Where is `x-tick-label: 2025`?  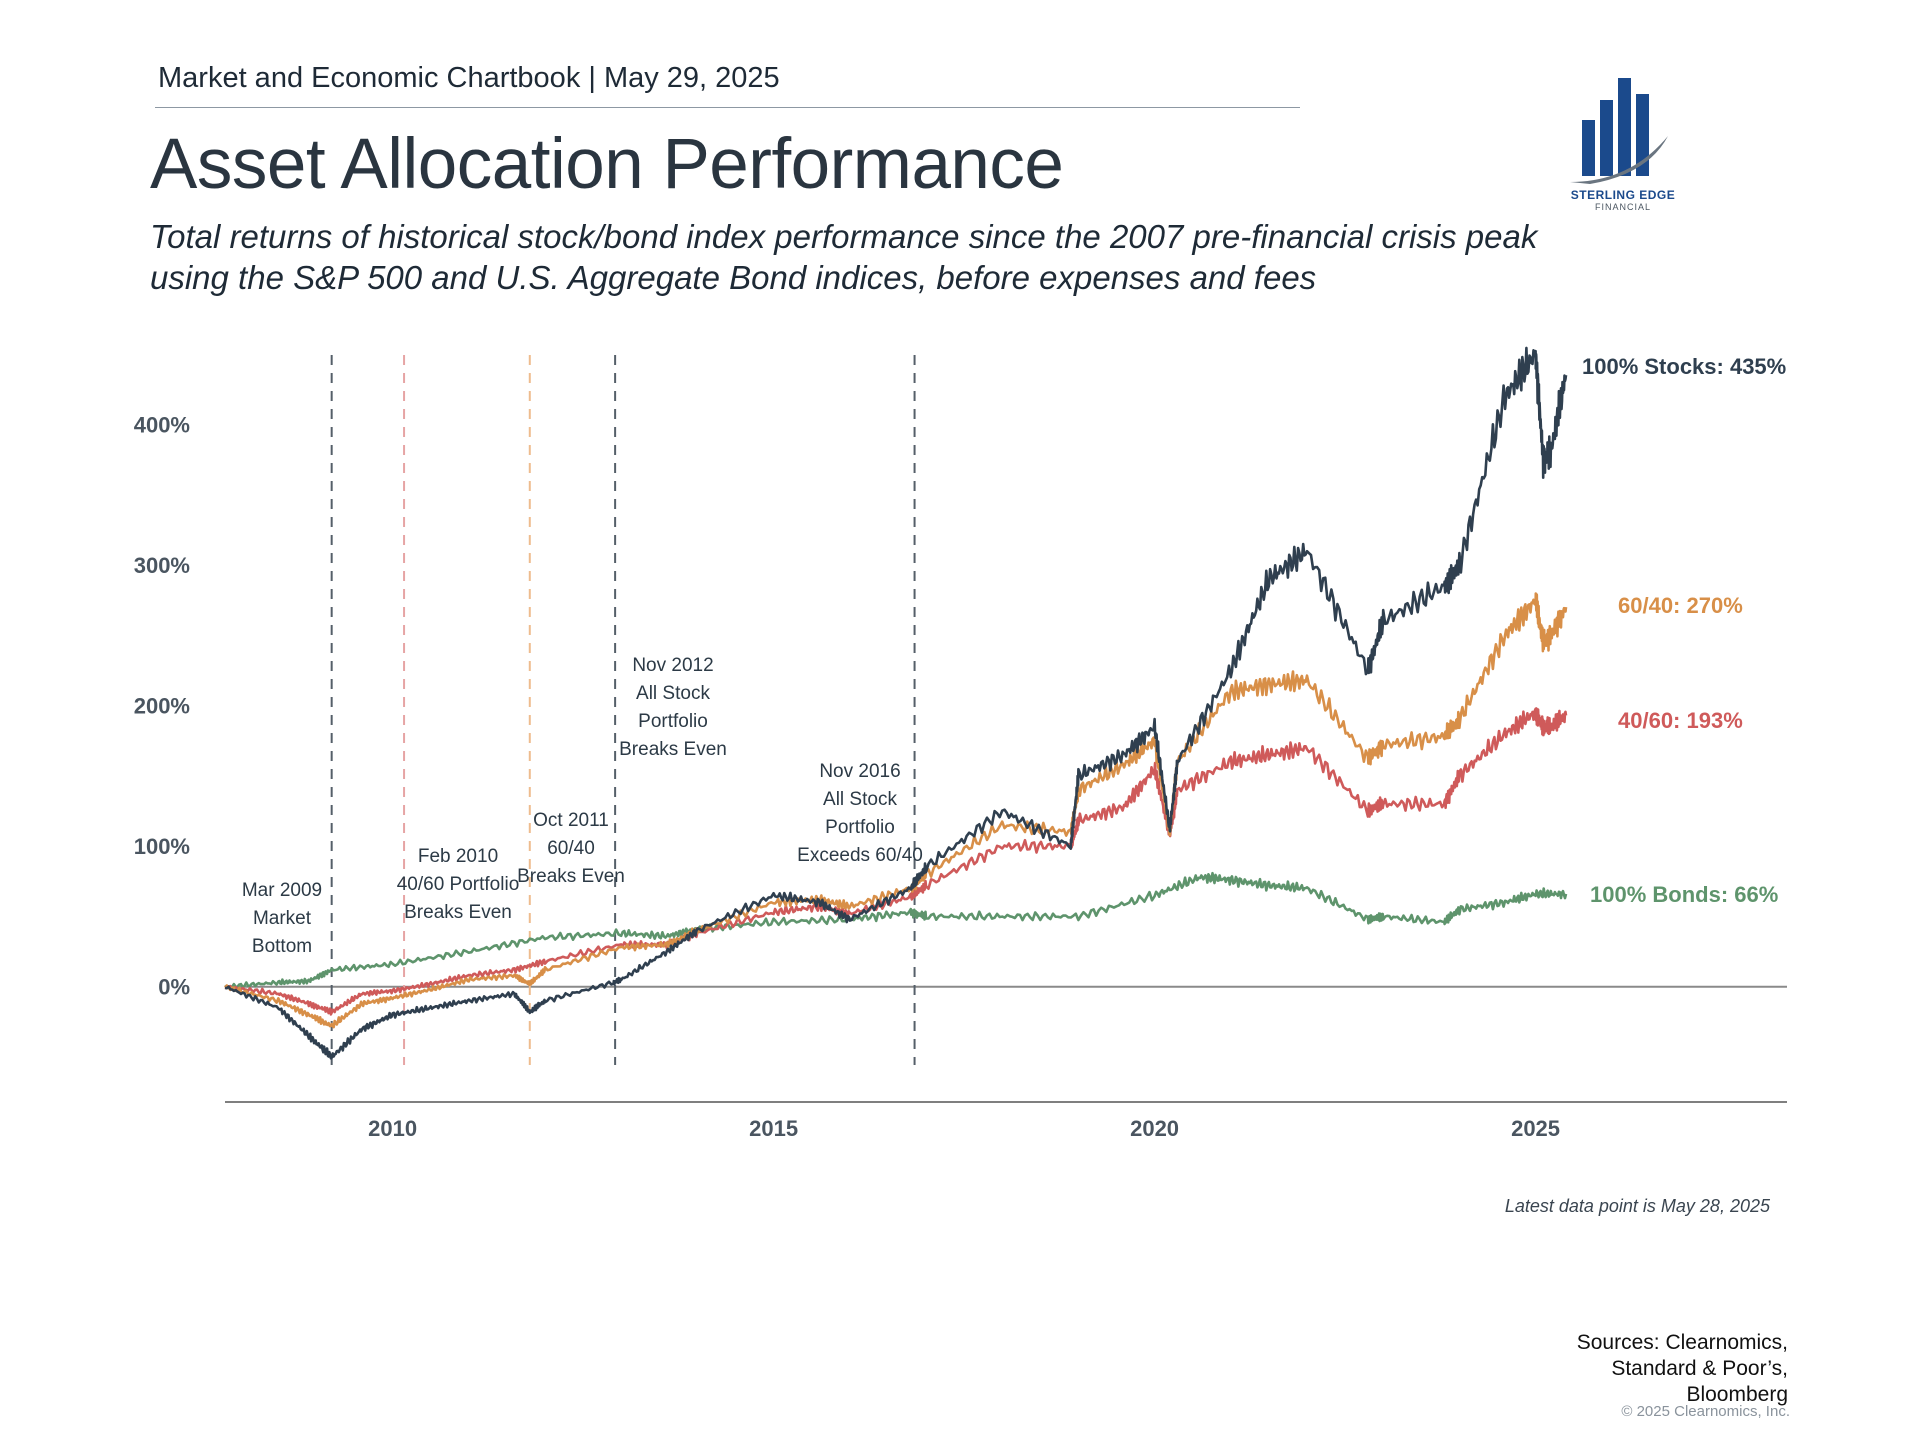 x-tick-label: 2025 is located at coordinates (1535, 1128).